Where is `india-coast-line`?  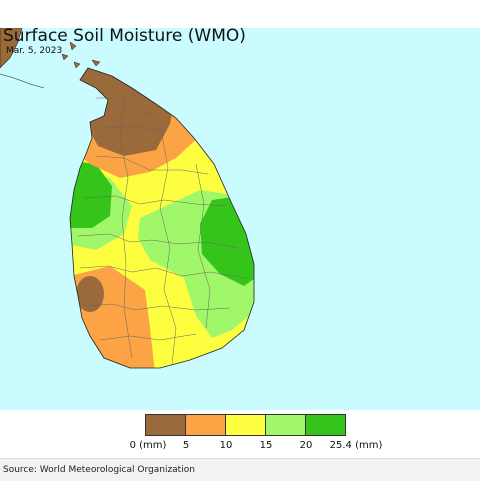 india-coast-line is located at coordinates (22, 81).